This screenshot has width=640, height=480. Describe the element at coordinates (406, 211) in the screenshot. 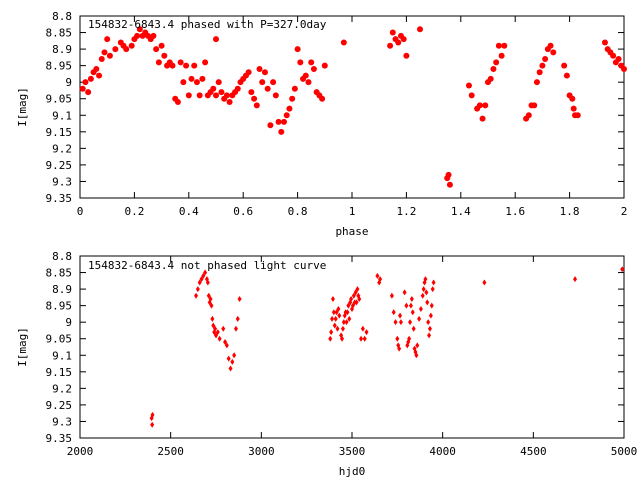

I see `x-tick-label: 1.2` at that location.